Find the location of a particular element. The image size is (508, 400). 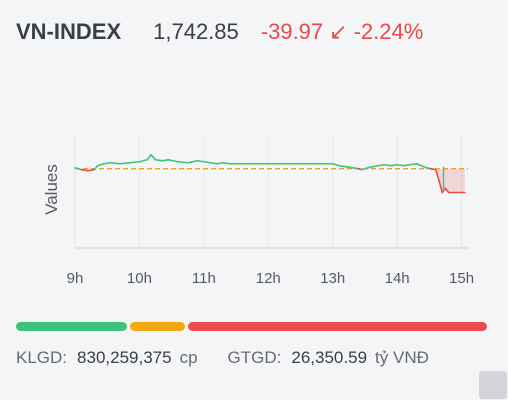

advancing-segment is located at coordinates (71, 326).